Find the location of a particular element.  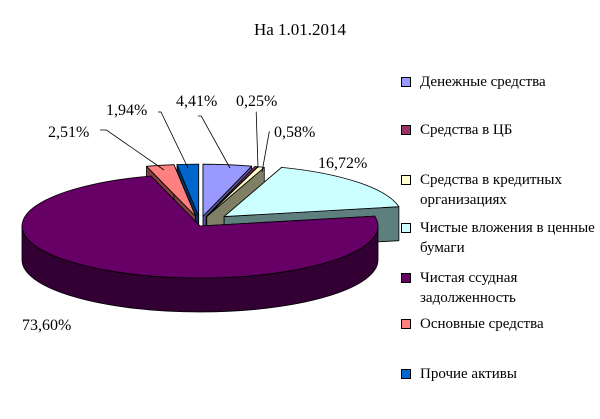

label-loans: 73,60% is located at coordinates (46, 325).